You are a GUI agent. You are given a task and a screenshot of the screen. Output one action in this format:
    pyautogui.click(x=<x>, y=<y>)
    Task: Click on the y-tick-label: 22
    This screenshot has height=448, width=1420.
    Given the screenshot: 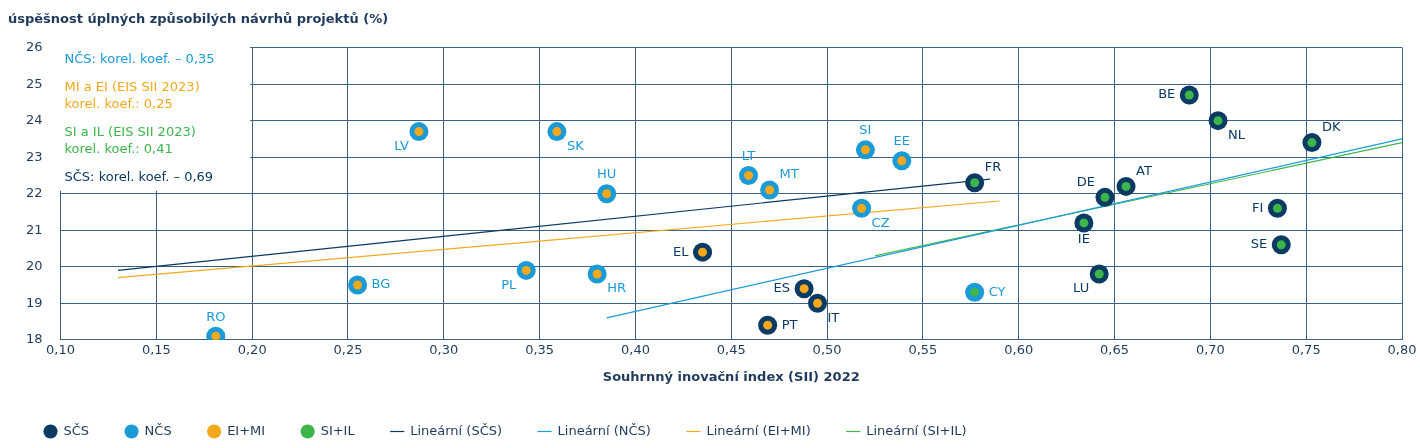 What is the action you would take?
    pyautogui.click(x=34, y=193)
    